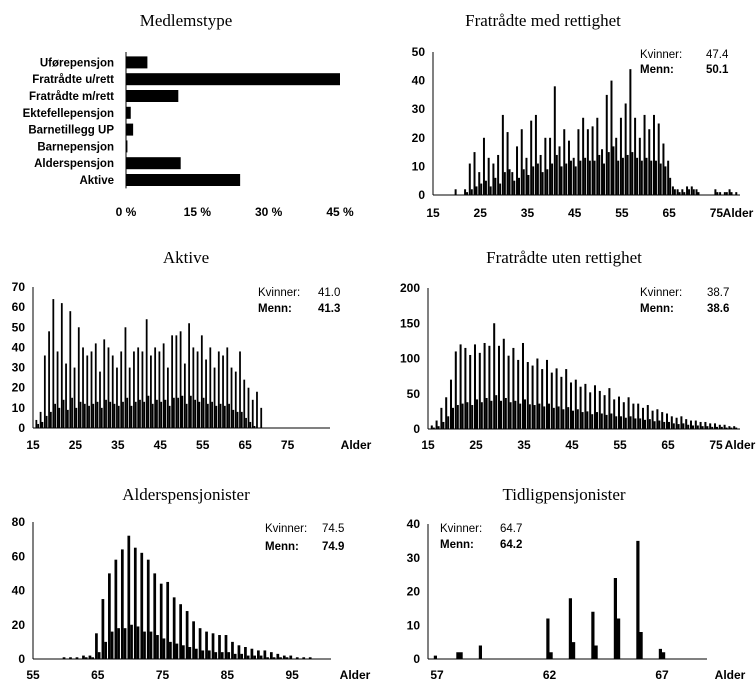 This screenshot has height=684, width=756. I want to click on avg-menn-label: Menn:, so click(657, 309).